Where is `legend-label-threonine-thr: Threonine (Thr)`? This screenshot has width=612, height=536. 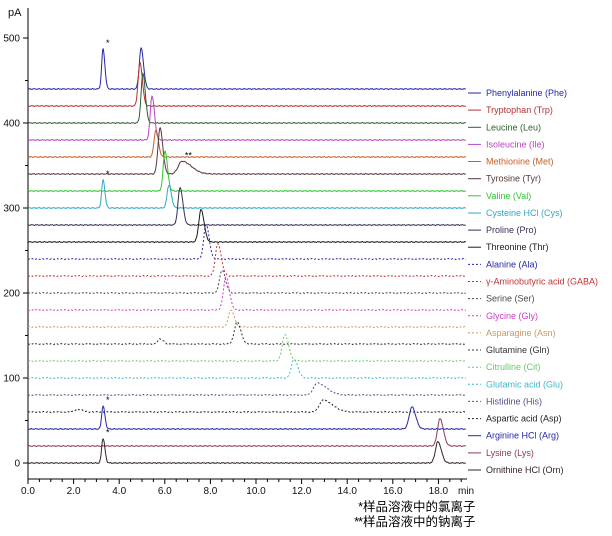 legend-label-threonine-thr: Threonine (Thr) is located at coordinates (517, 247).